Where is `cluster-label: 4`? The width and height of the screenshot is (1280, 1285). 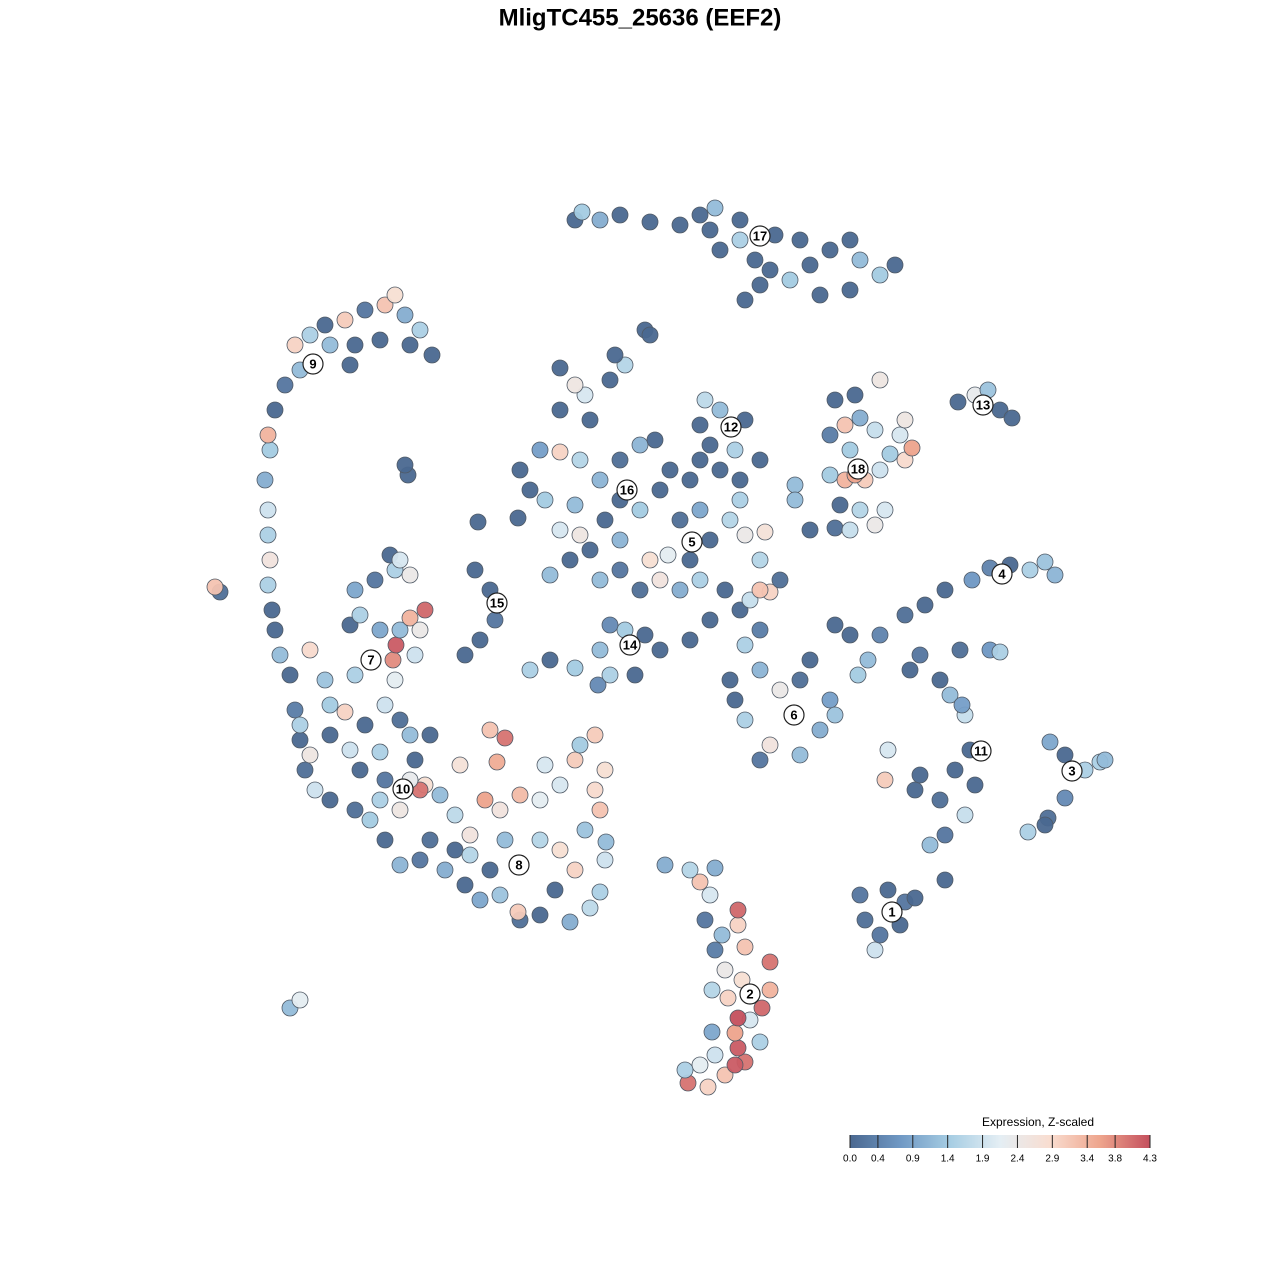
cluster-label: 4 is located at coordinates (1002, 573).